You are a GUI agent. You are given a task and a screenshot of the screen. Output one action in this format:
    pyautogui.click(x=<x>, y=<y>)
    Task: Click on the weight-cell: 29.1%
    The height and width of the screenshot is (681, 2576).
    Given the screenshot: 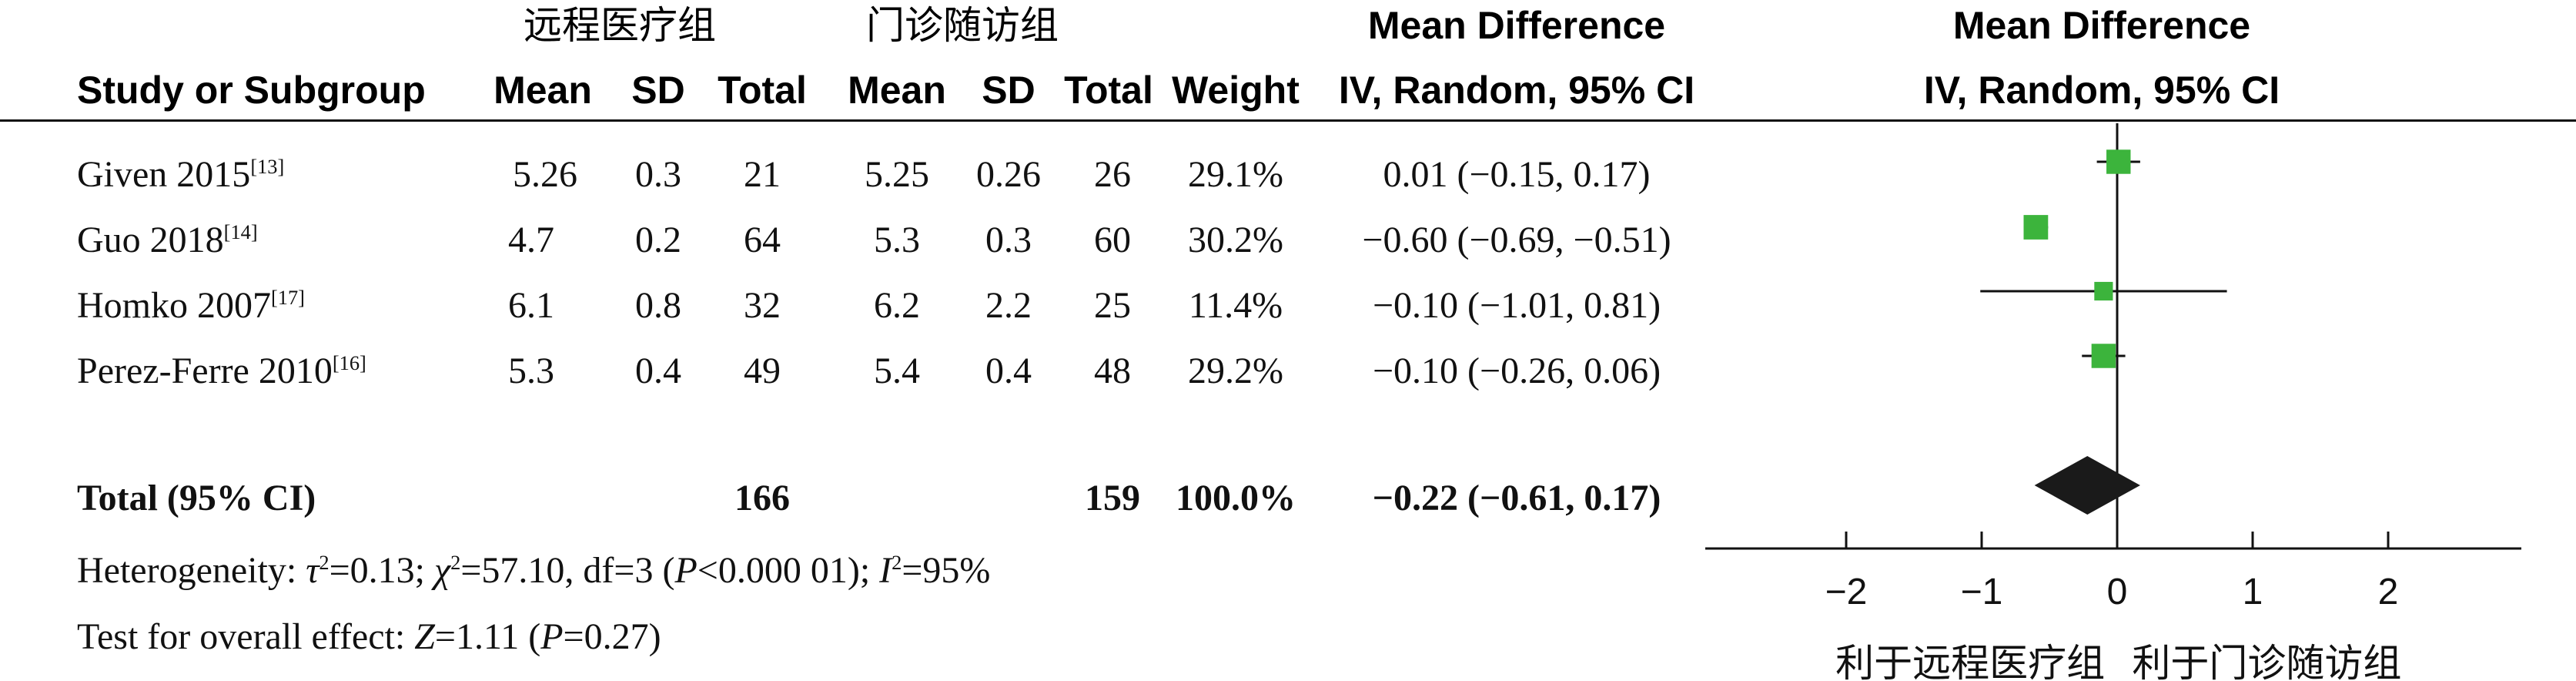 What is the action you would take?
    pyautogui.click(x=1236, y=175)
    